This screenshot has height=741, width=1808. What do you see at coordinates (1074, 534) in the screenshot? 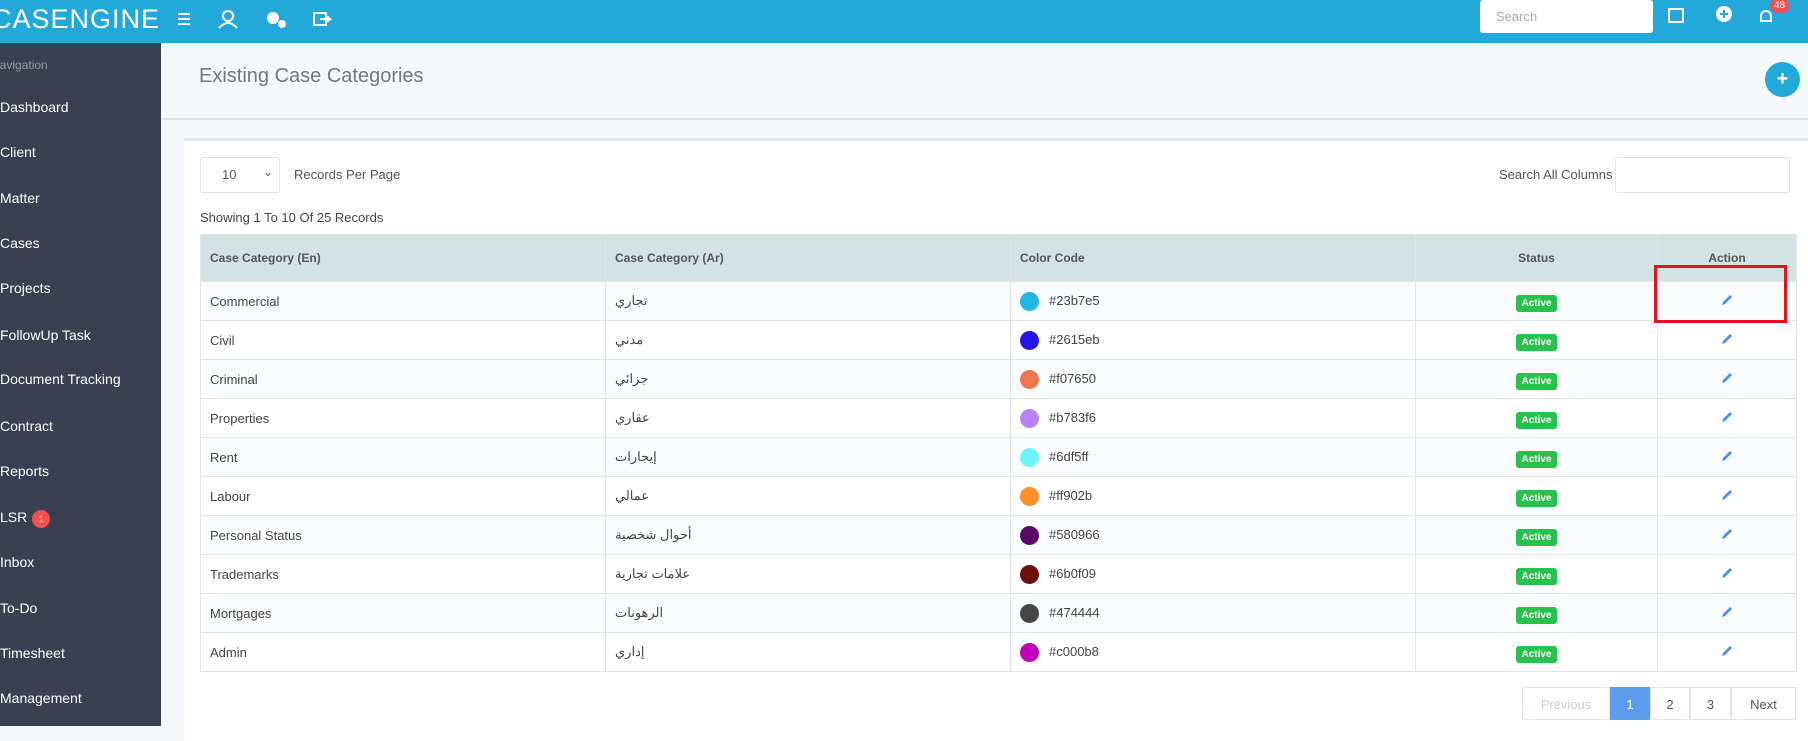
I see `color-code: #580966` at bounding box center [1074, 534].